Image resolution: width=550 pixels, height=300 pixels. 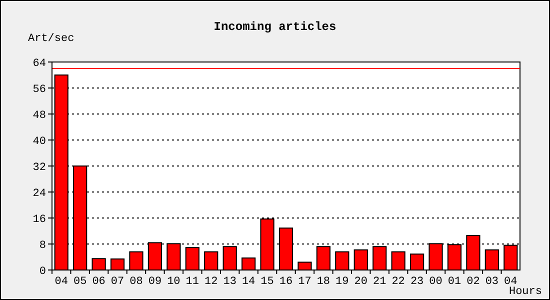 What do you see at coordinates (39, 142) in the screenshot?
I see `y-tick-label: 40` at bounding box center [39, 142].